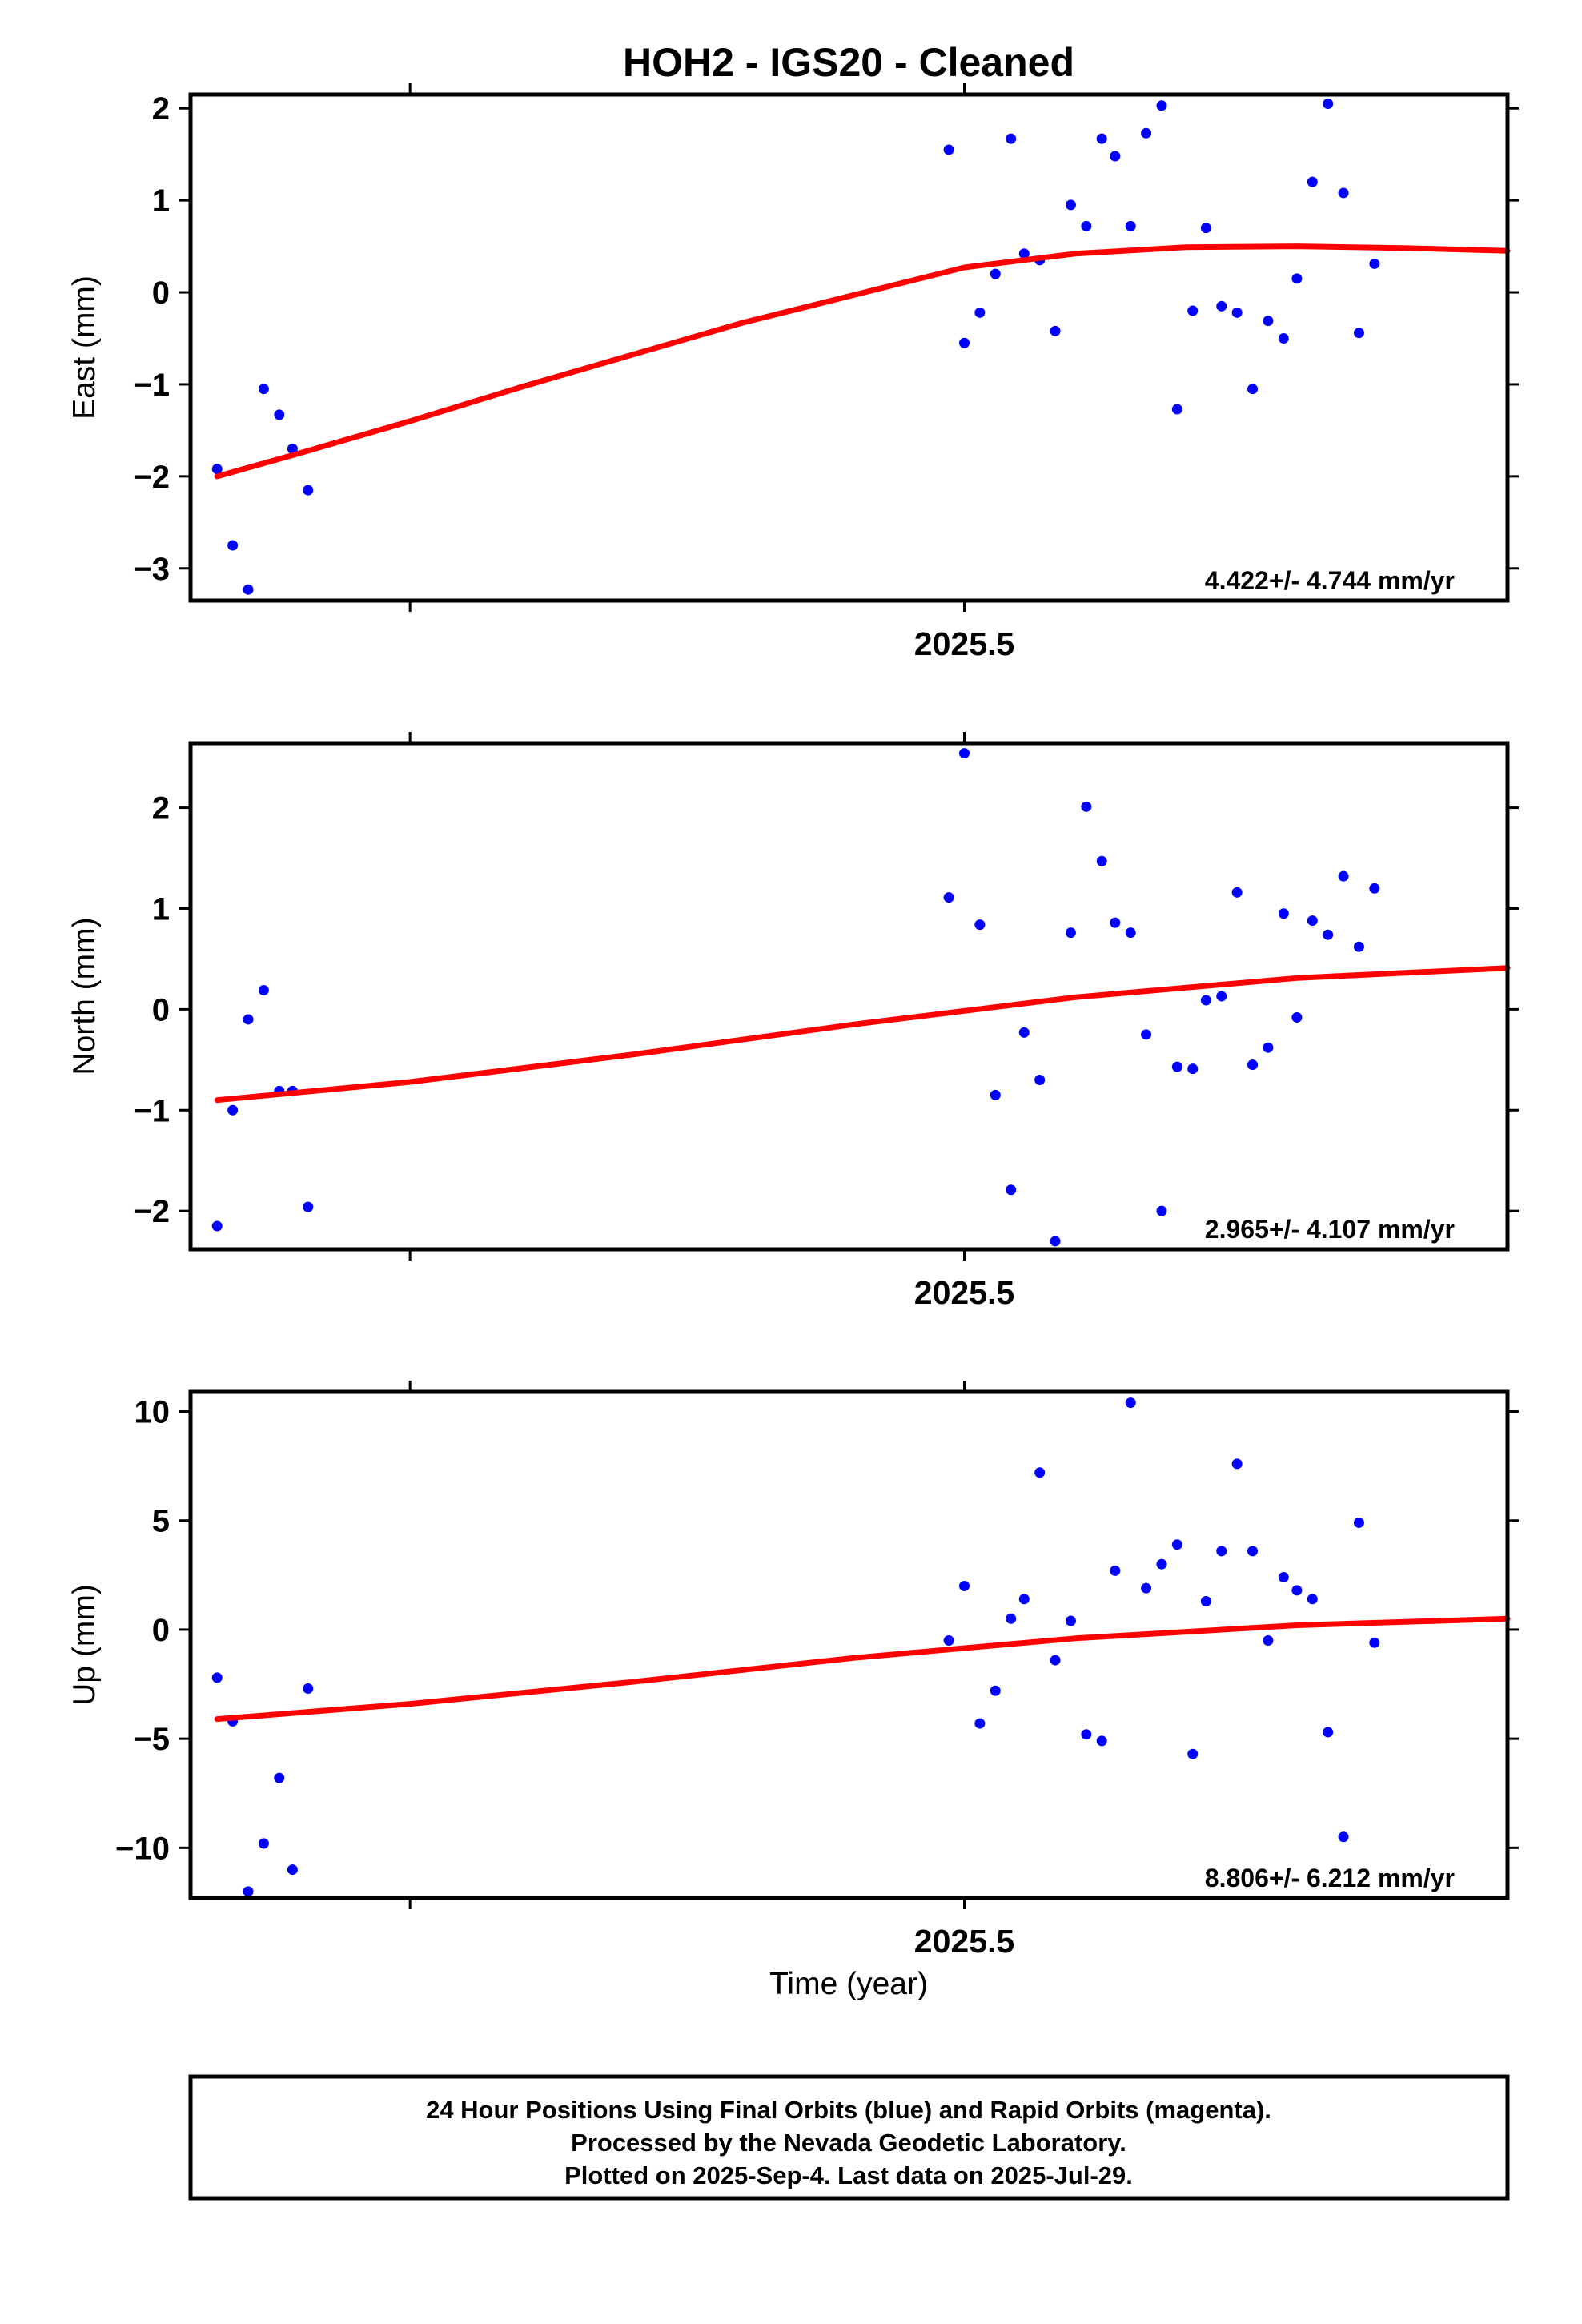 This screenshot has width=1582, height=2324. I want to click on east-ytick-label: 2, so click(161, 109).